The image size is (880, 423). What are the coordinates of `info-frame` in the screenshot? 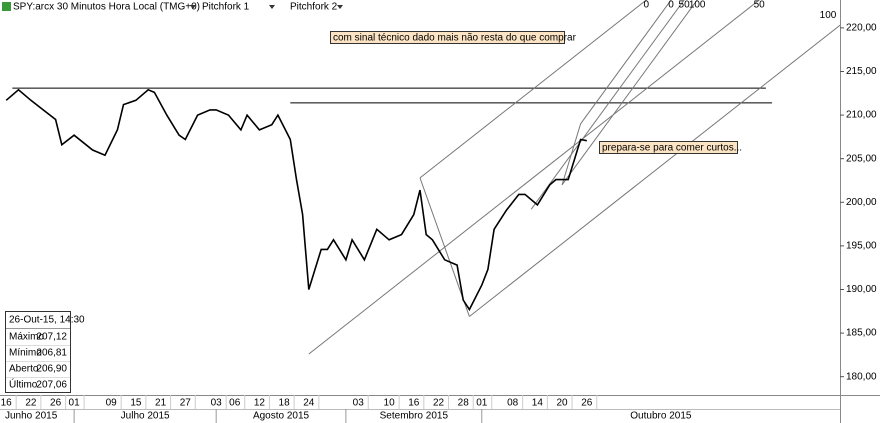 It's located at (38, 352).